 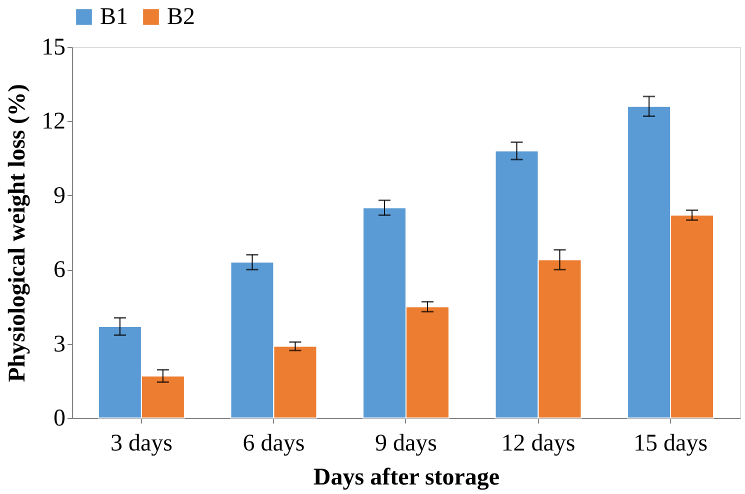 I want to click on x-tick-label: 6 days, so click(x=273, y=443).